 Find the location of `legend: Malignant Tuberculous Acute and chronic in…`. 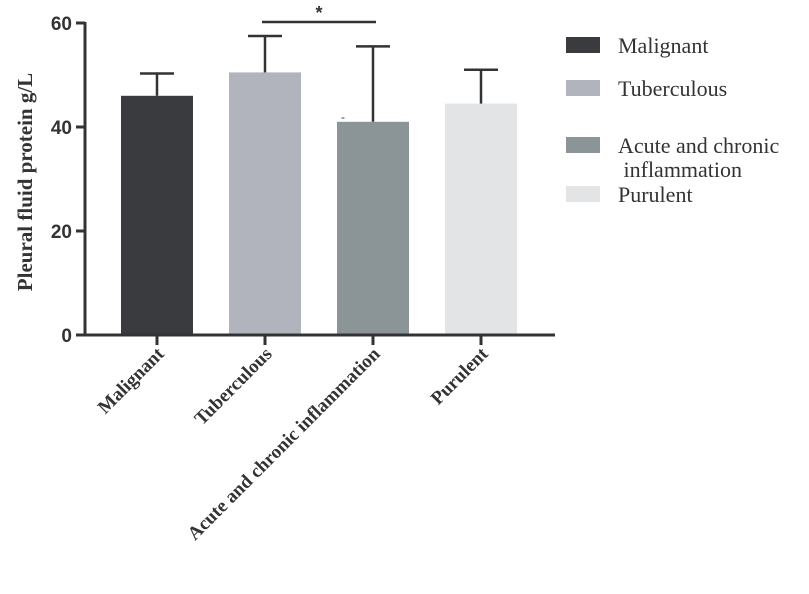

legend: Malignant Tuberculous Acute and chronic in… is located at coordinates (672, 120).